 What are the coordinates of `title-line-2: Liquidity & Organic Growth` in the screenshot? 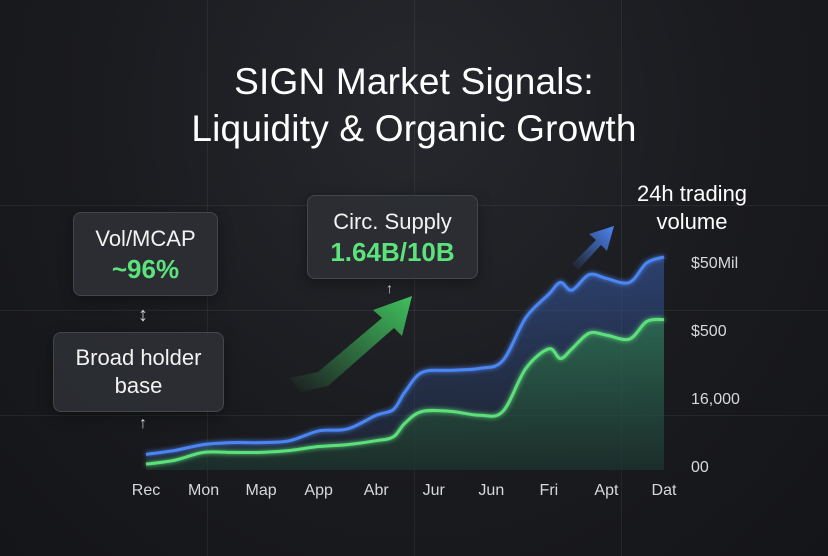 It's located at (414, 128).